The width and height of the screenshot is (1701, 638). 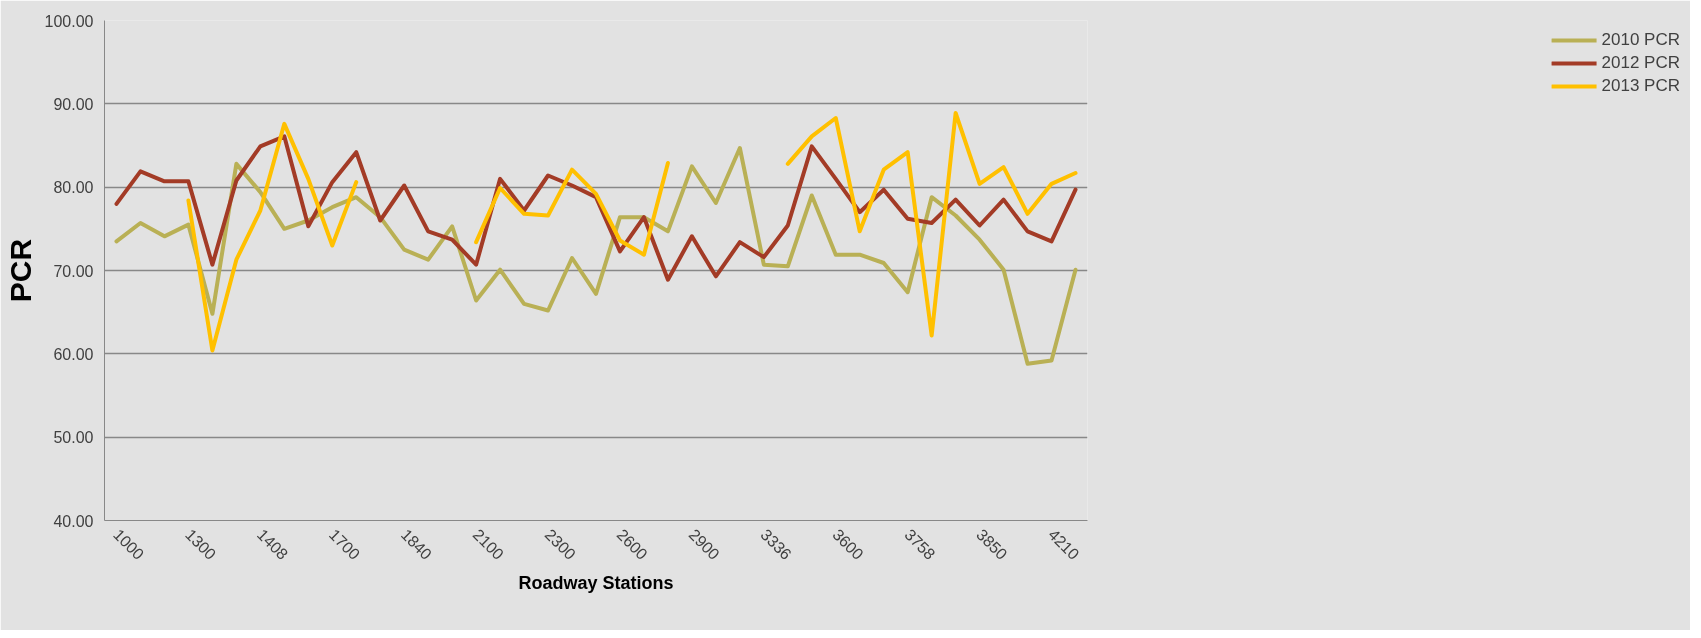 What do you see at coordinates (1640, 63) in the screenshot?
I see `legend-label: 2012 PCR` at bounding box center [1640, 63].